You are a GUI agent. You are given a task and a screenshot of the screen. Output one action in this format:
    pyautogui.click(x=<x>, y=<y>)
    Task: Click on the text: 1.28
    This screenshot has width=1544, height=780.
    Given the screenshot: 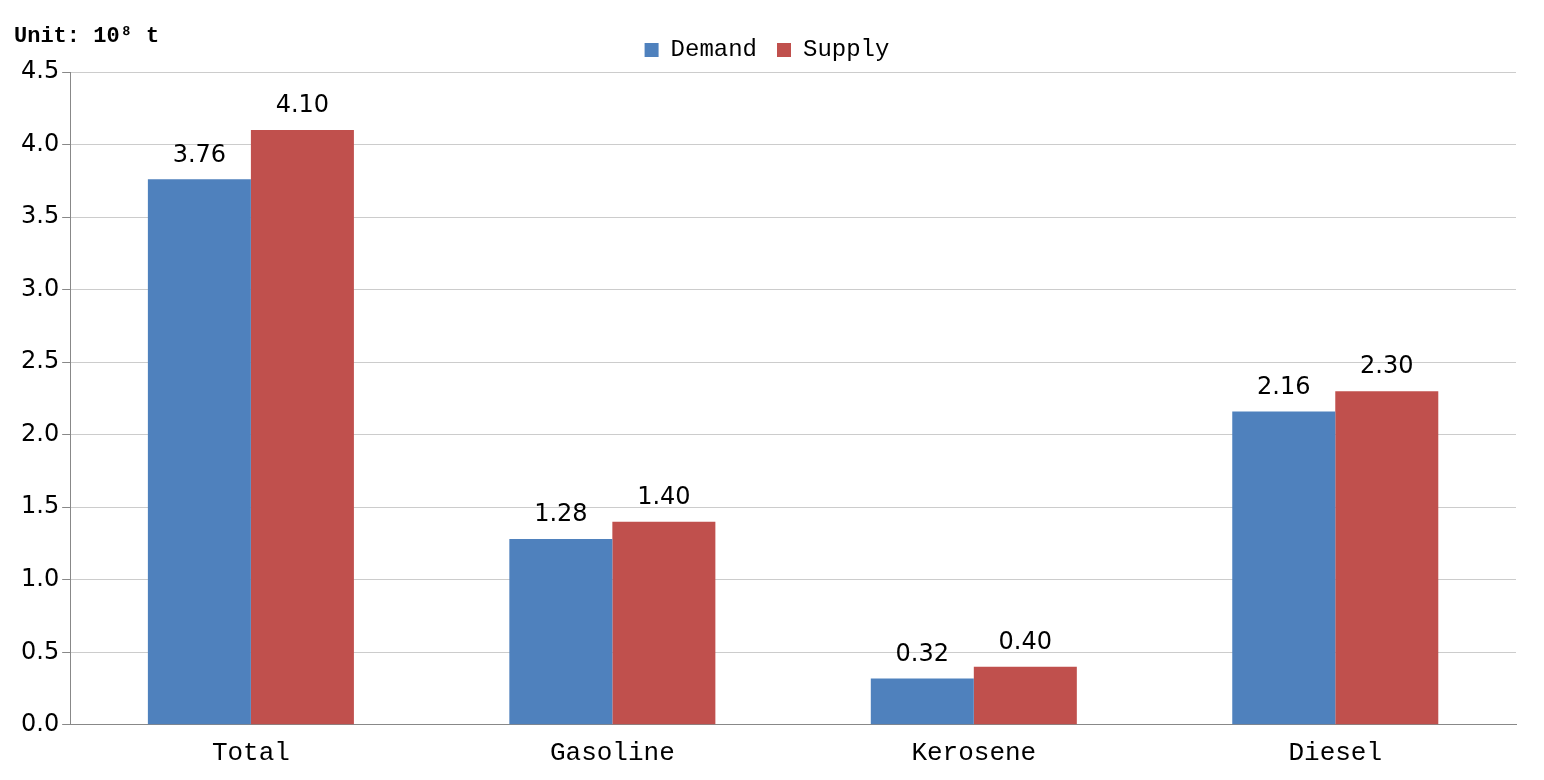 What is the action you would take?
    pyautogui.click(x=561, y=513)
    